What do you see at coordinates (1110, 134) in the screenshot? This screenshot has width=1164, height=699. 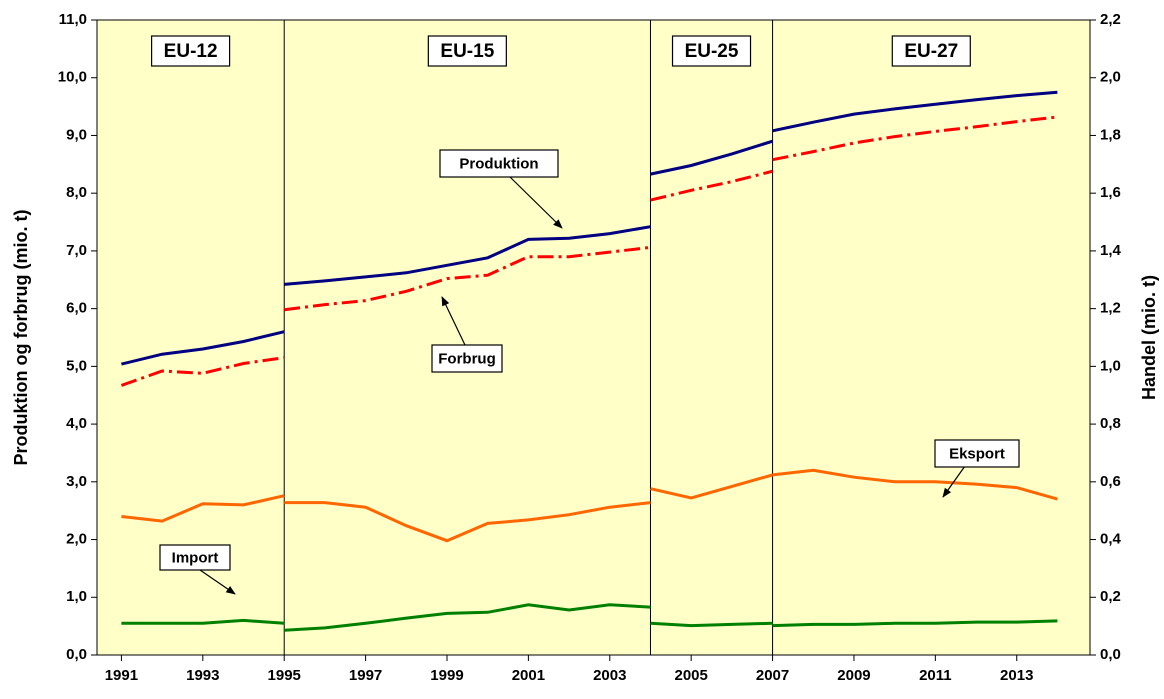 I see `y2-tick-label: 1,8` at bounding box center [1110, 134].